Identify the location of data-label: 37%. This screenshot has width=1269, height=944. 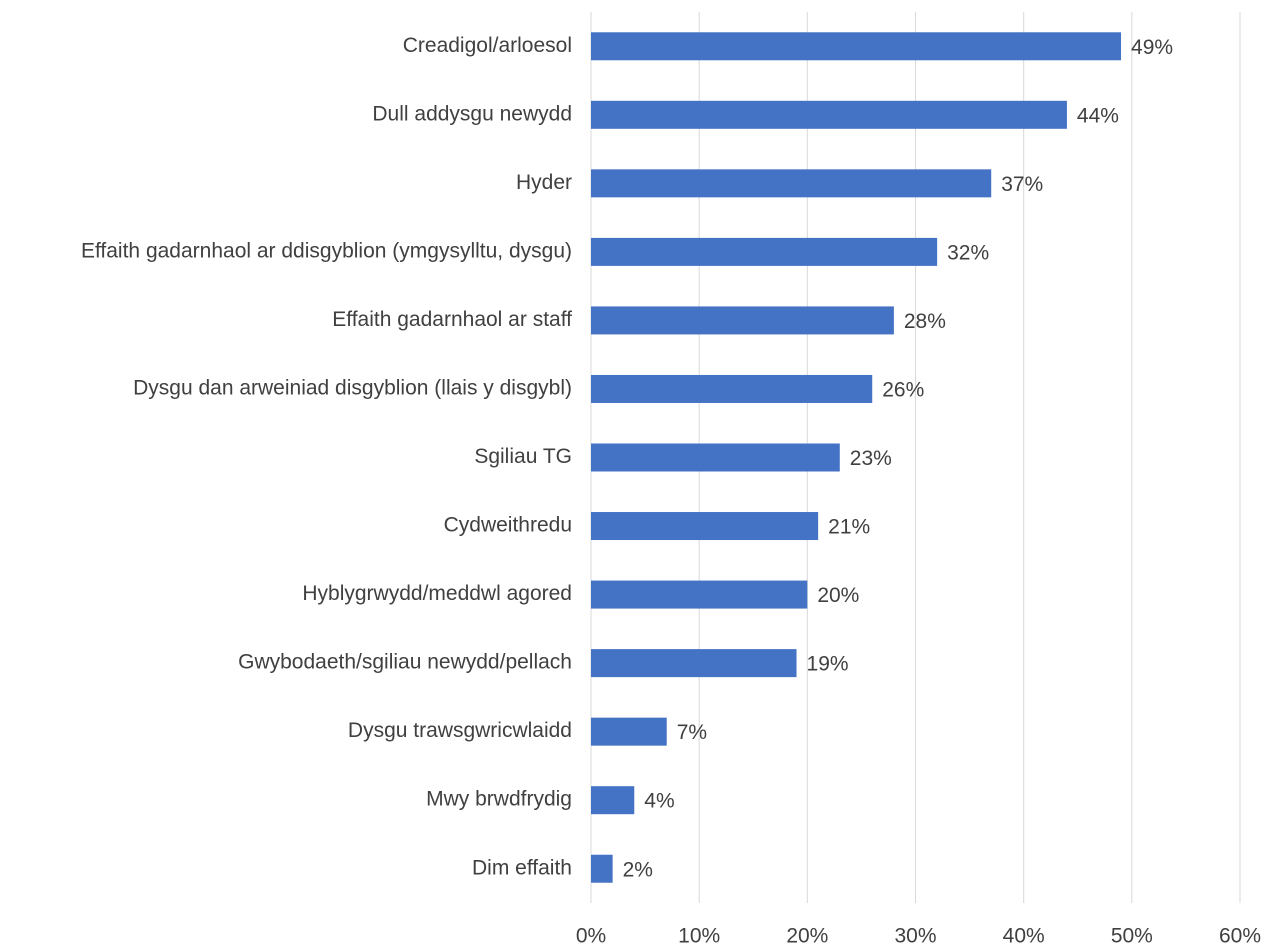
(1022, 184).